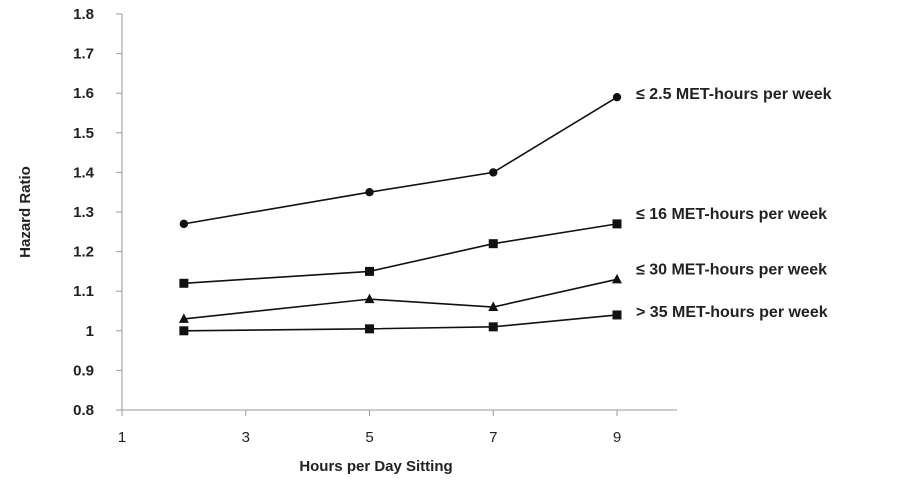 This screenshot has height=484, width=905. What do you see at coordinates (246, 437) in the screenshot?
I see `x-tick-label: 3` at bounding box center [246, 437].